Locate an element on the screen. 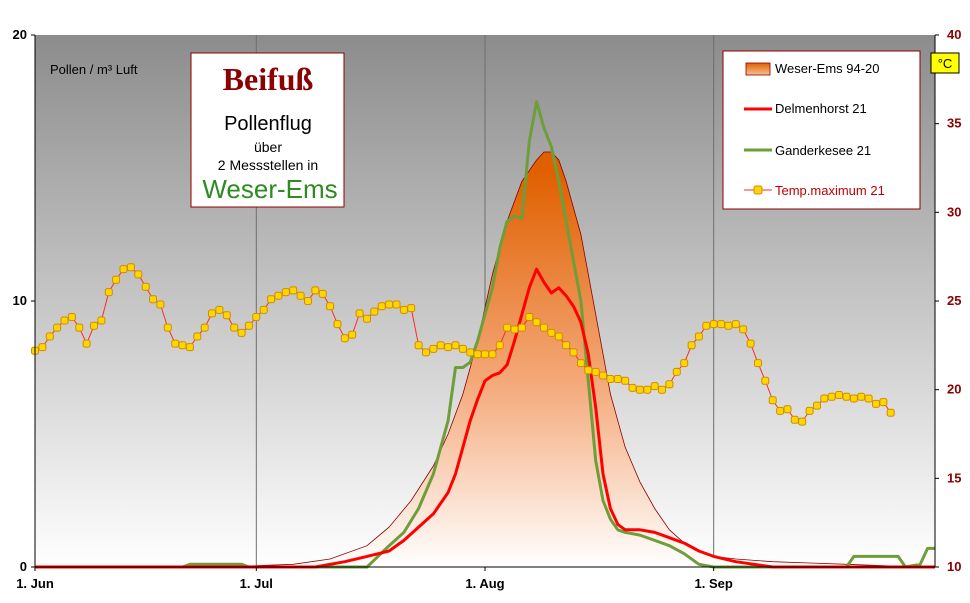 The image size is (970, 603). tick-label-left: 10 is located at coordinates (20, 300).